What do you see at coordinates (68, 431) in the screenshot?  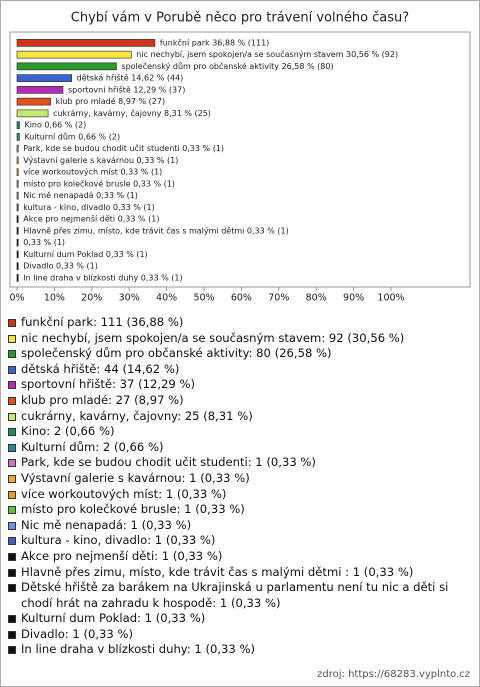 I see `legend-label: Kino: 2 (0,66 %)` at bounding box center [68, 431].